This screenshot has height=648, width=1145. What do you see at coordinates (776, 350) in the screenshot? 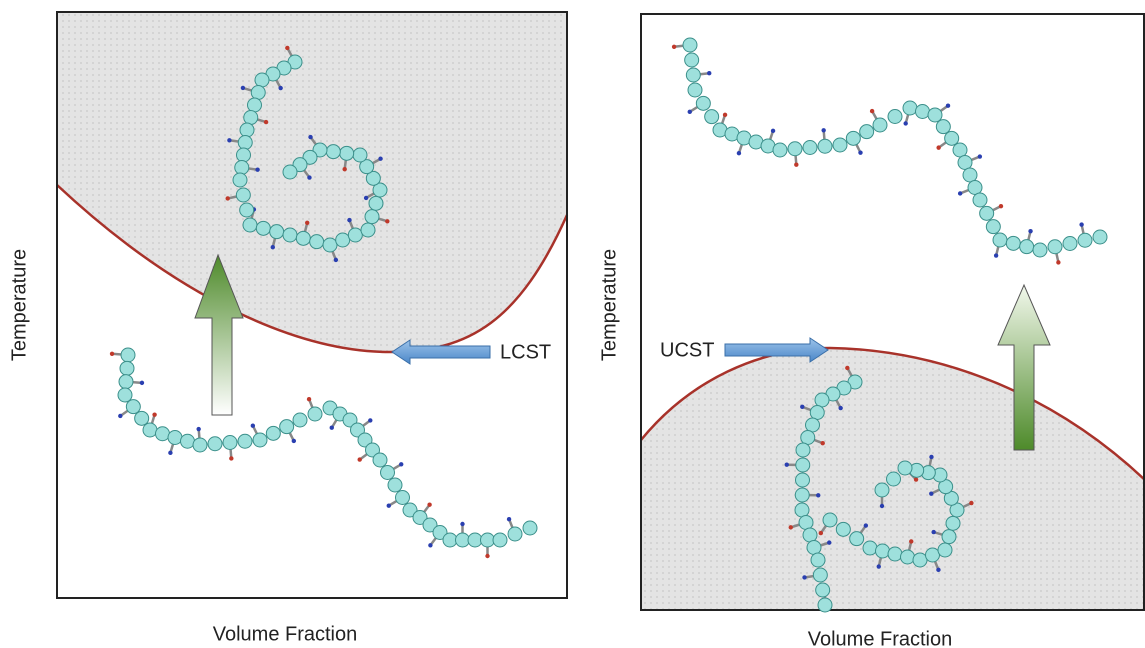
I see `ucst-arrow` at bounding box center [776, 350].